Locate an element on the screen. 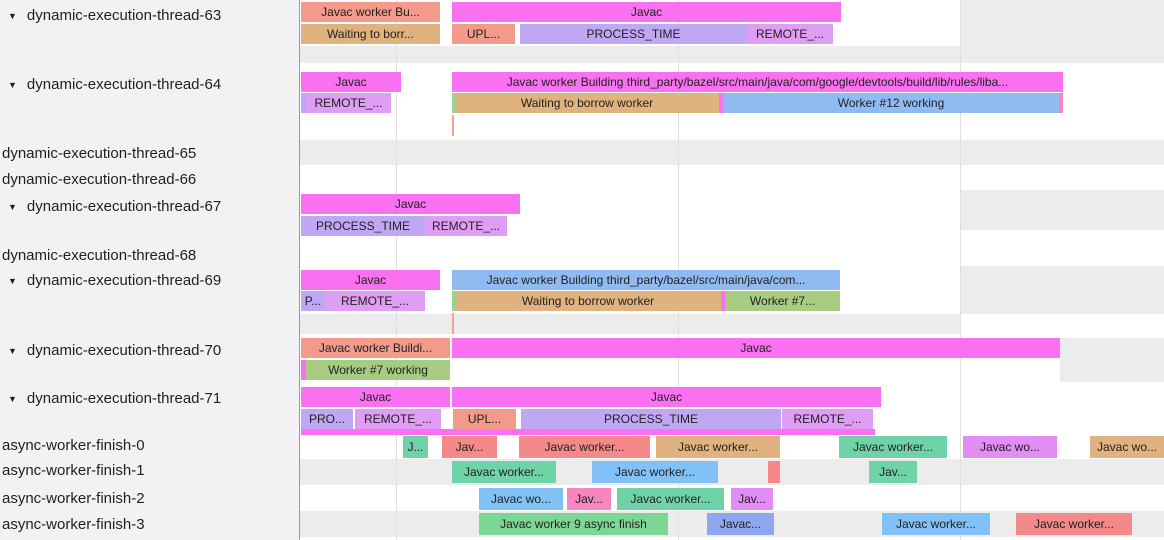 Image resolution: width=1164 pixels, height=540 pixels. sidebar-item-dynamic-execution-thread-68: dynamic-execution-thread-68 is located at coordinates (99, 256).